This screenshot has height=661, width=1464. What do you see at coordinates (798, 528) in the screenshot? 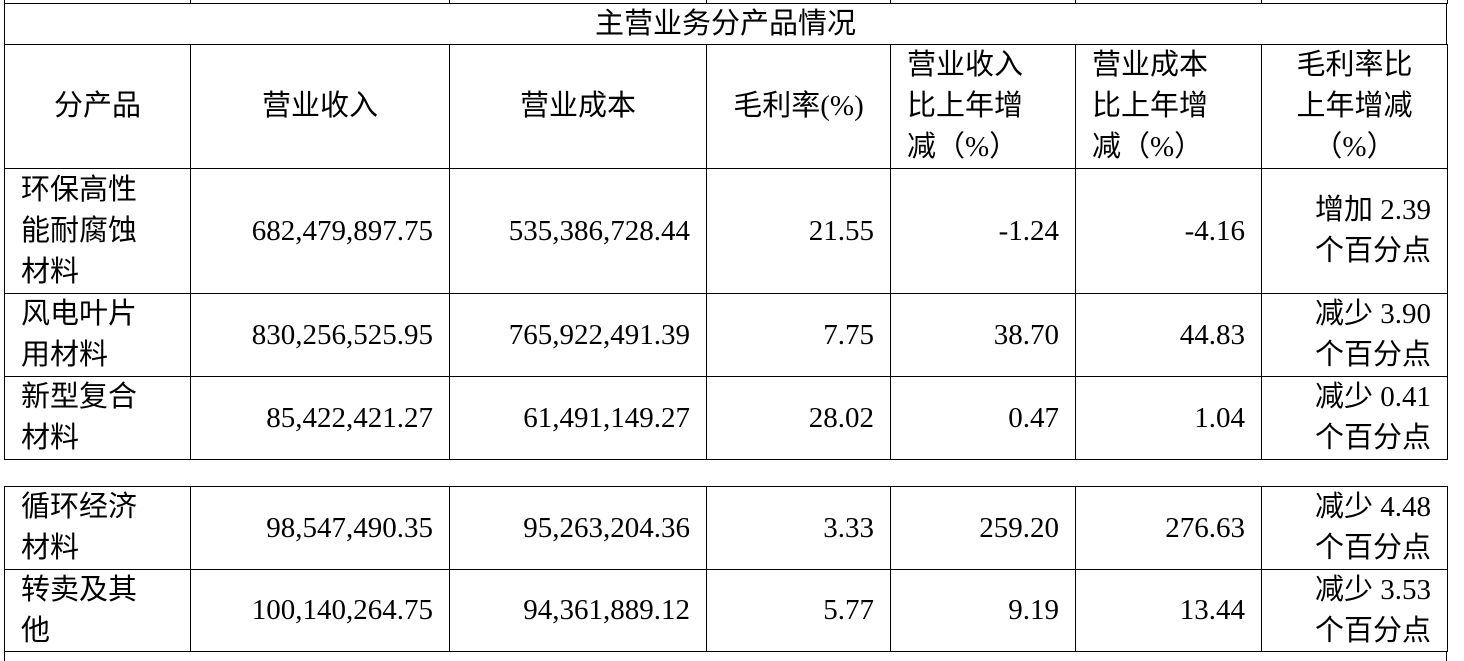
I see `data-cell: 3.33` at bounding box center [798, 528].